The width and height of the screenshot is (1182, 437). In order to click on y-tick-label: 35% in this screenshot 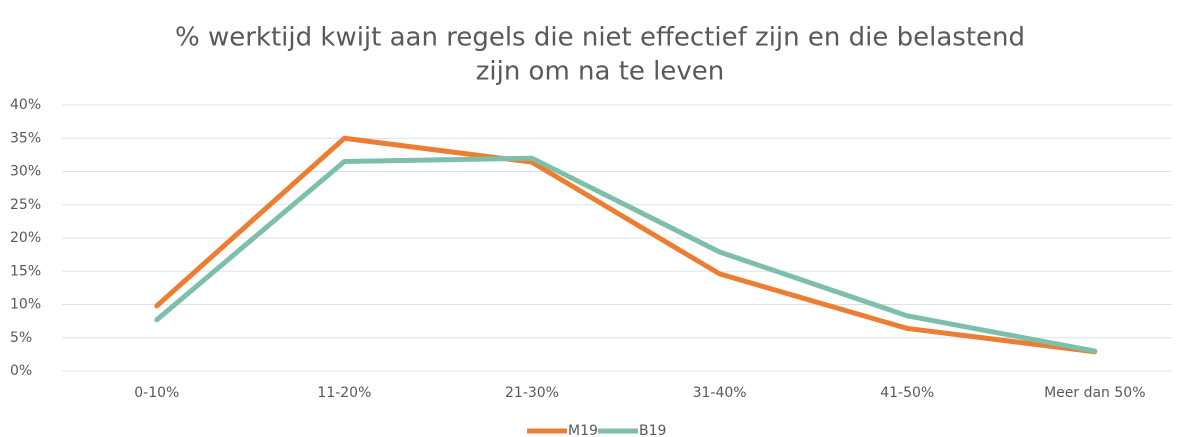, I will do `click(25, 138)`.